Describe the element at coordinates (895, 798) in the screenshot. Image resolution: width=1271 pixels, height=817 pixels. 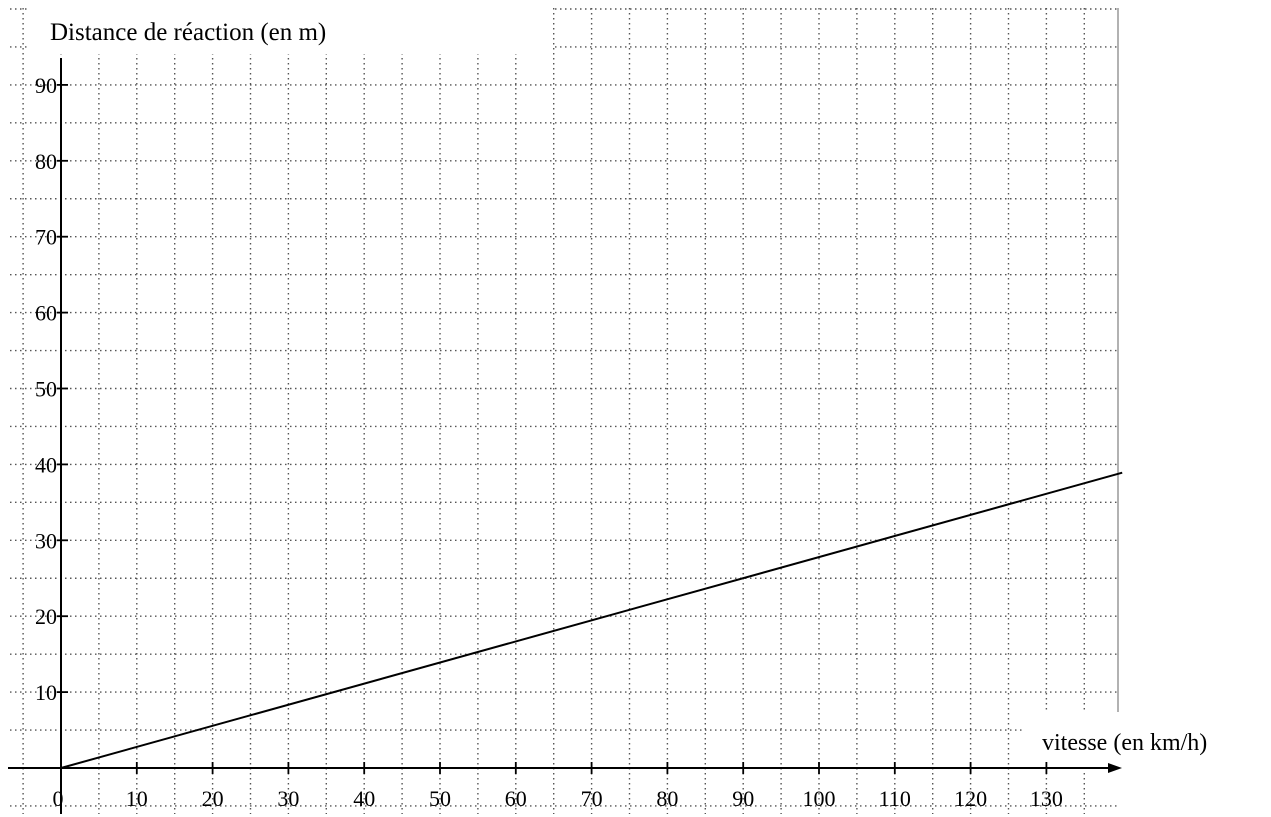
I see `x-tick-label: 110` at that location.